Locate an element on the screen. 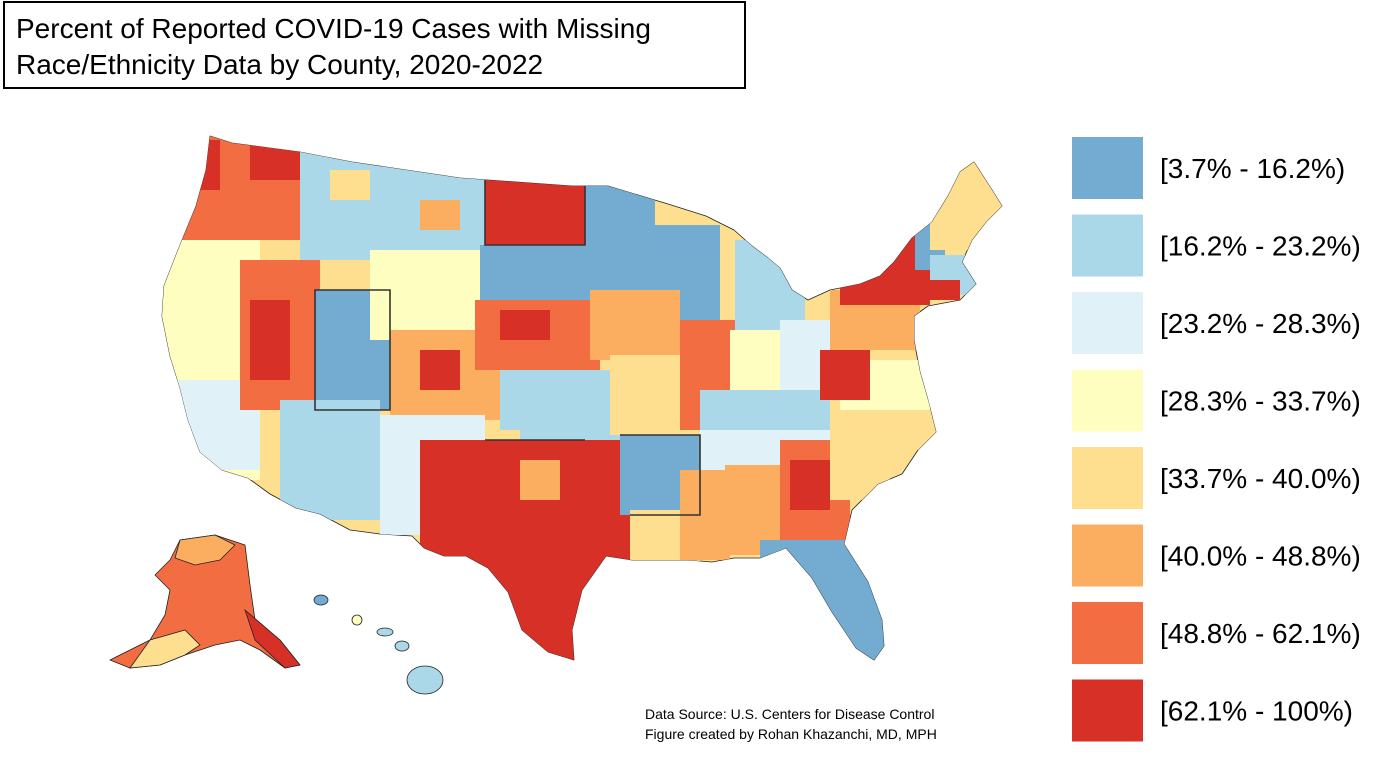  patch-minnesota is located at coordinates (620, 240).